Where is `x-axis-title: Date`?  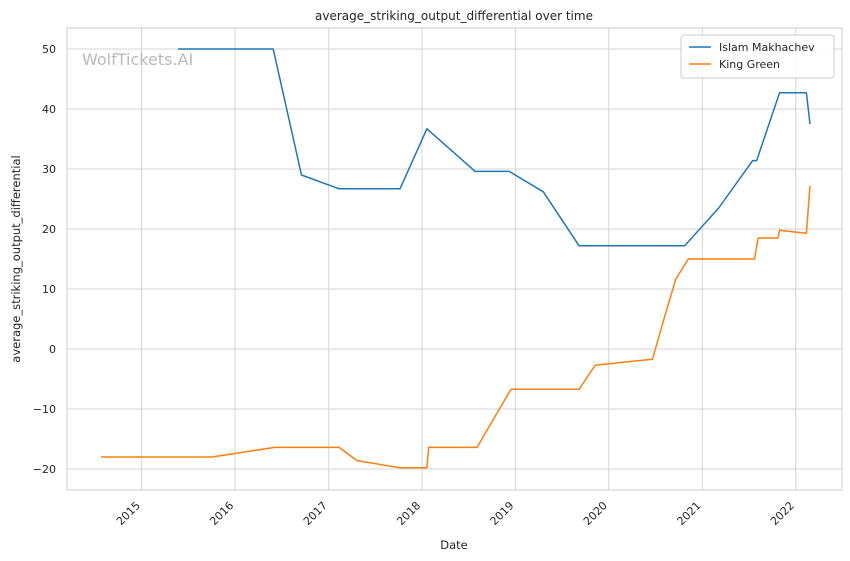 x-axis-title: Date is located at coordinates (454, 545).